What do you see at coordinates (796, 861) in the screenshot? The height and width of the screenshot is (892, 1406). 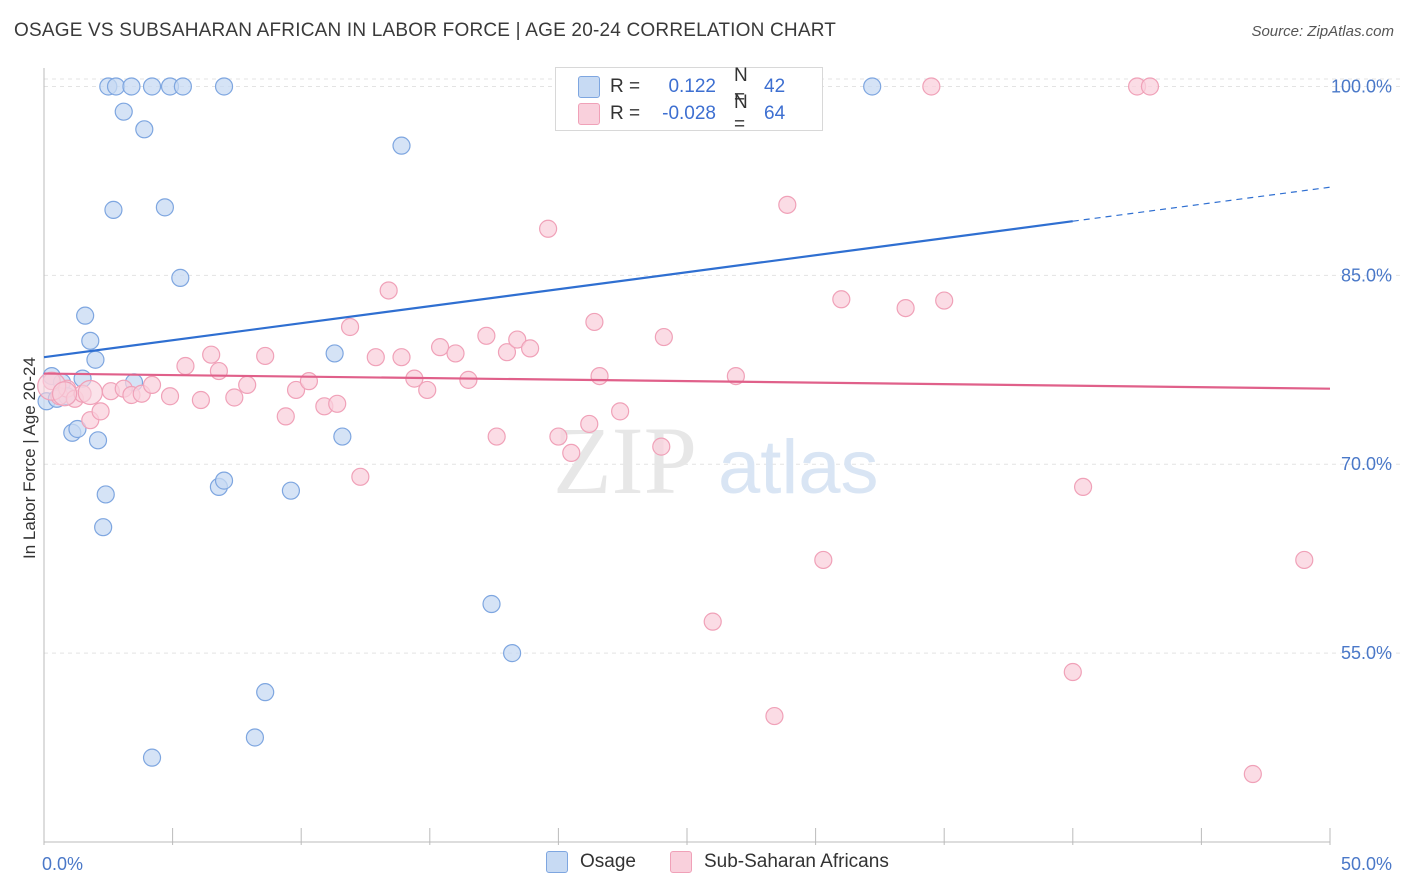 I see `legend-label-subsaharan: Sub-Saharan Africans` at bounding box center [796, 861].